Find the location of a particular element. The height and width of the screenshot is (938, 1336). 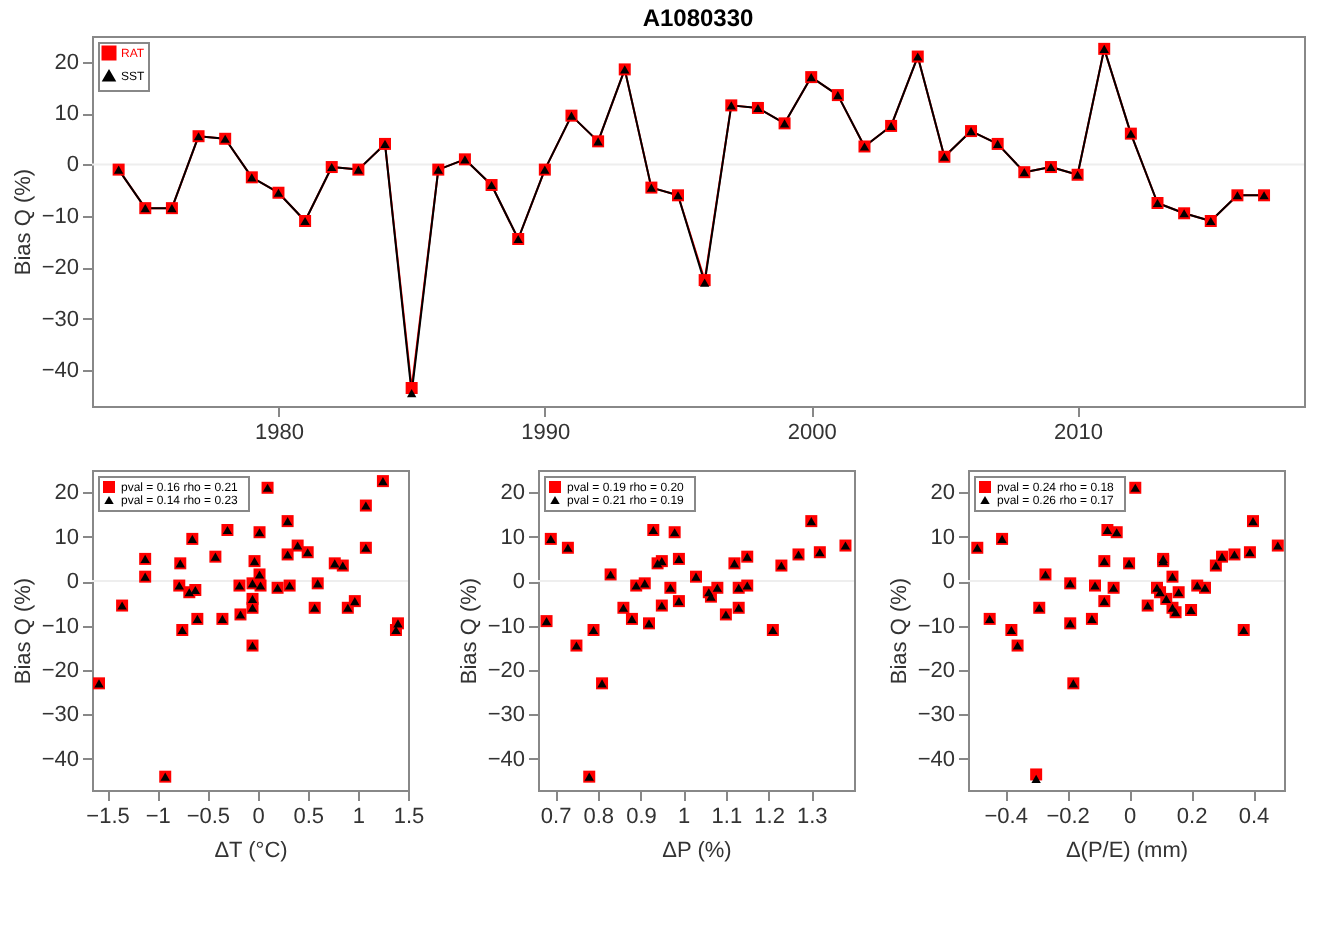

x-tick-label: 1990 is located at coordinates (546, 433).